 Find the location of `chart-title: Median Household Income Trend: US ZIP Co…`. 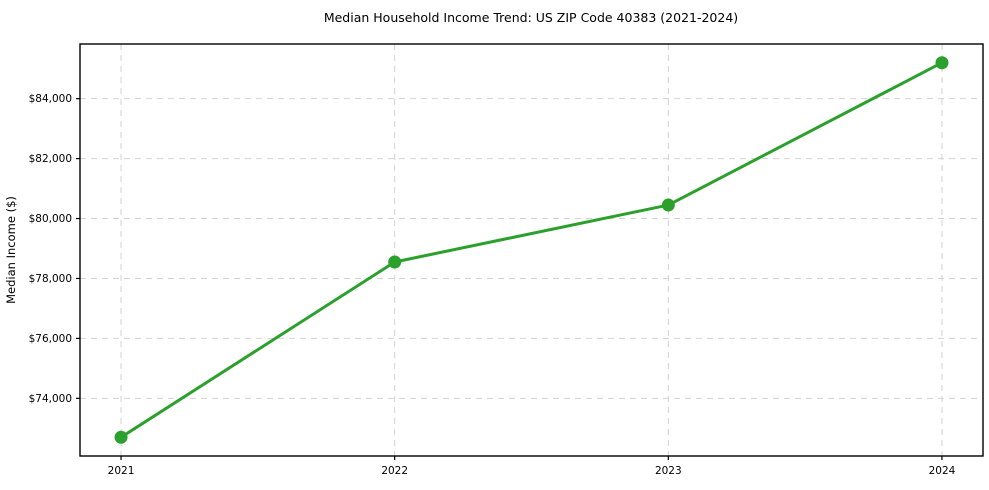

chart-title: Median Household Income Trend: US ZIP Co… is located at coordinates (531, 17).